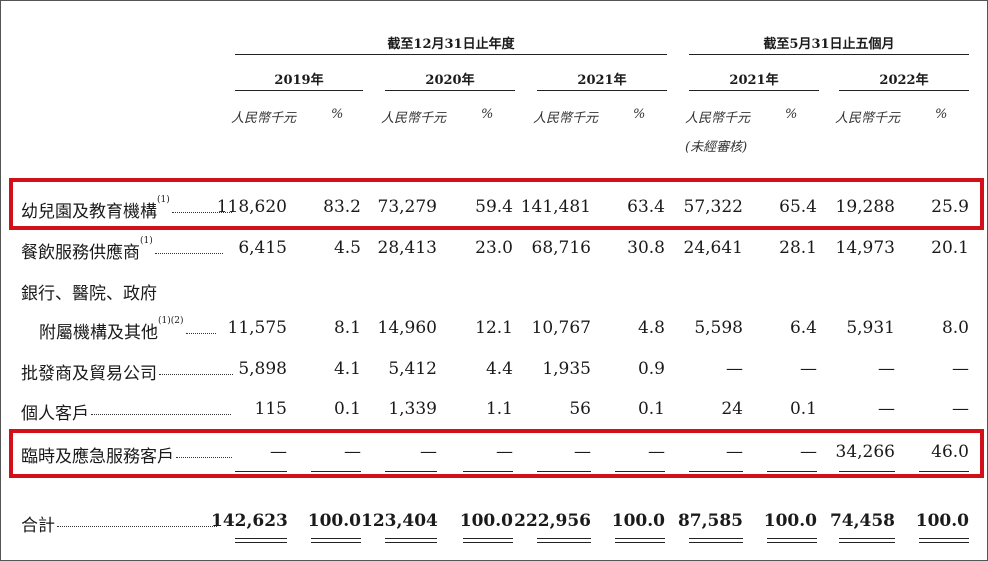 The width and height of the screenshot is (988, 561). What do you see at coordinates (950, 452) in the screenshot?
I see `cell: 46.0` at bounding box center [950, 452].